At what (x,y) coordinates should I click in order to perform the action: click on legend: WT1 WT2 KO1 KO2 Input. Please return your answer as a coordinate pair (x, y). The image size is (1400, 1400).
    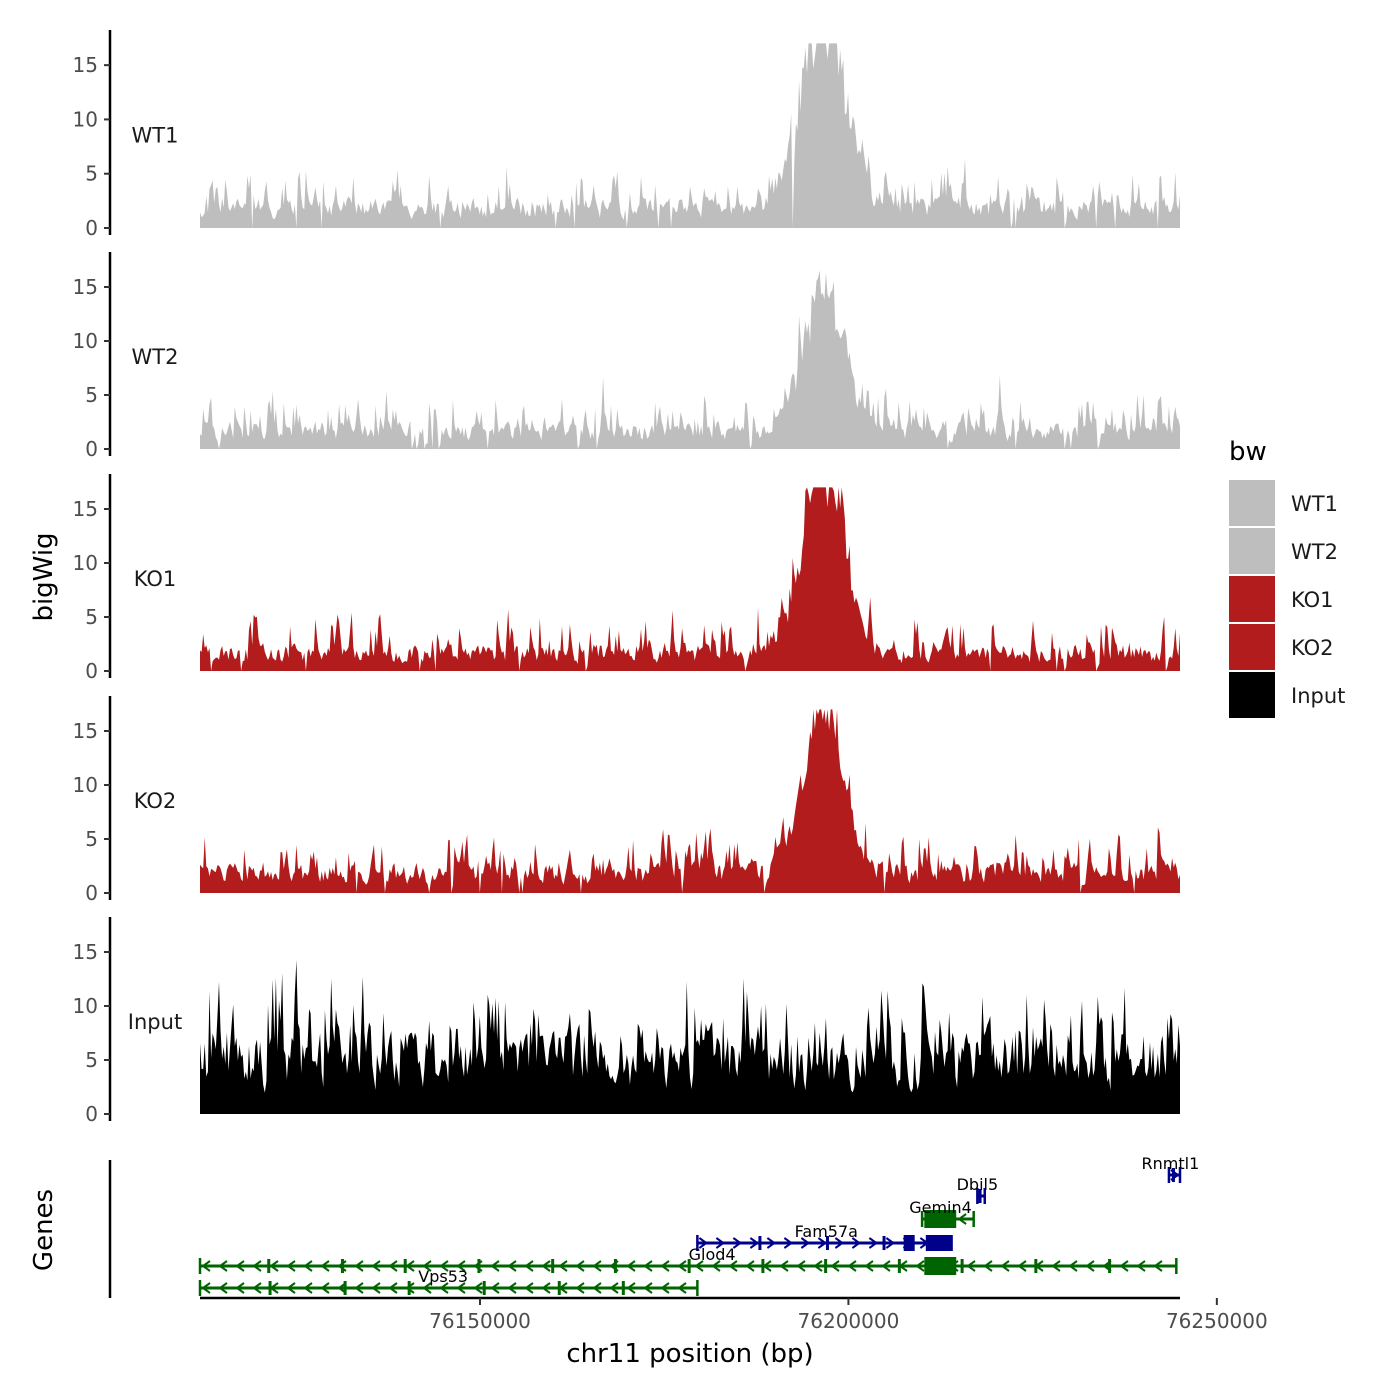
    Looking at the image, I should click on (1287, 599).